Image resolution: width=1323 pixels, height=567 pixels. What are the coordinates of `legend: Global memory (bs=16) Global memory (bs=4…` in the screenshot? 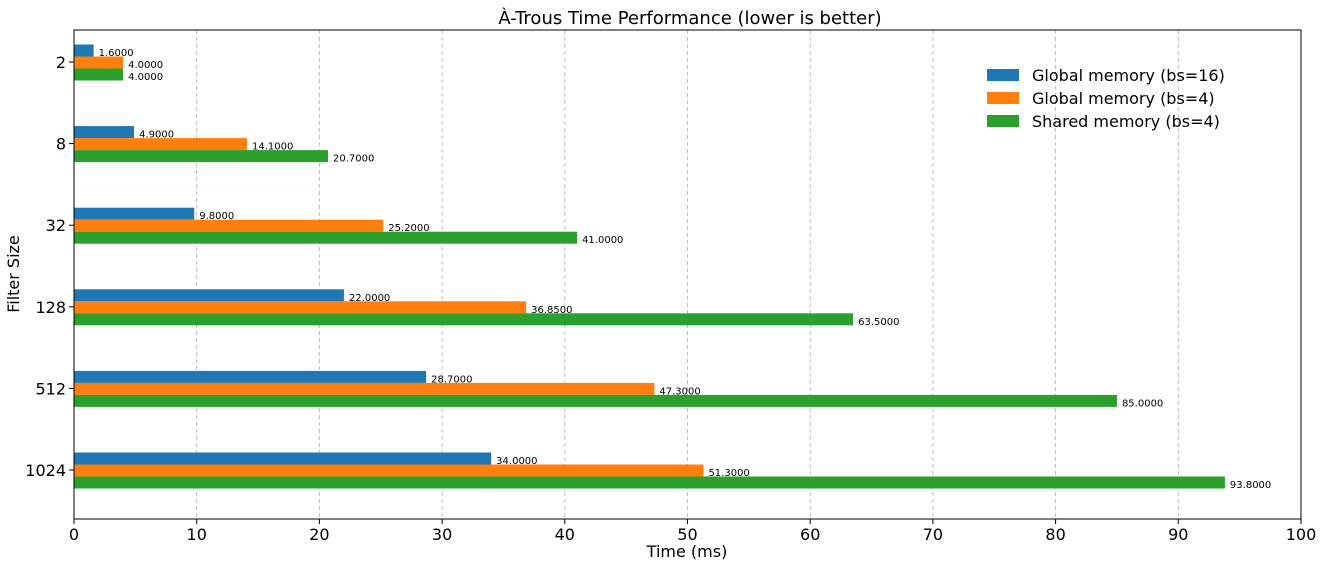 It's located at (1106, 98).